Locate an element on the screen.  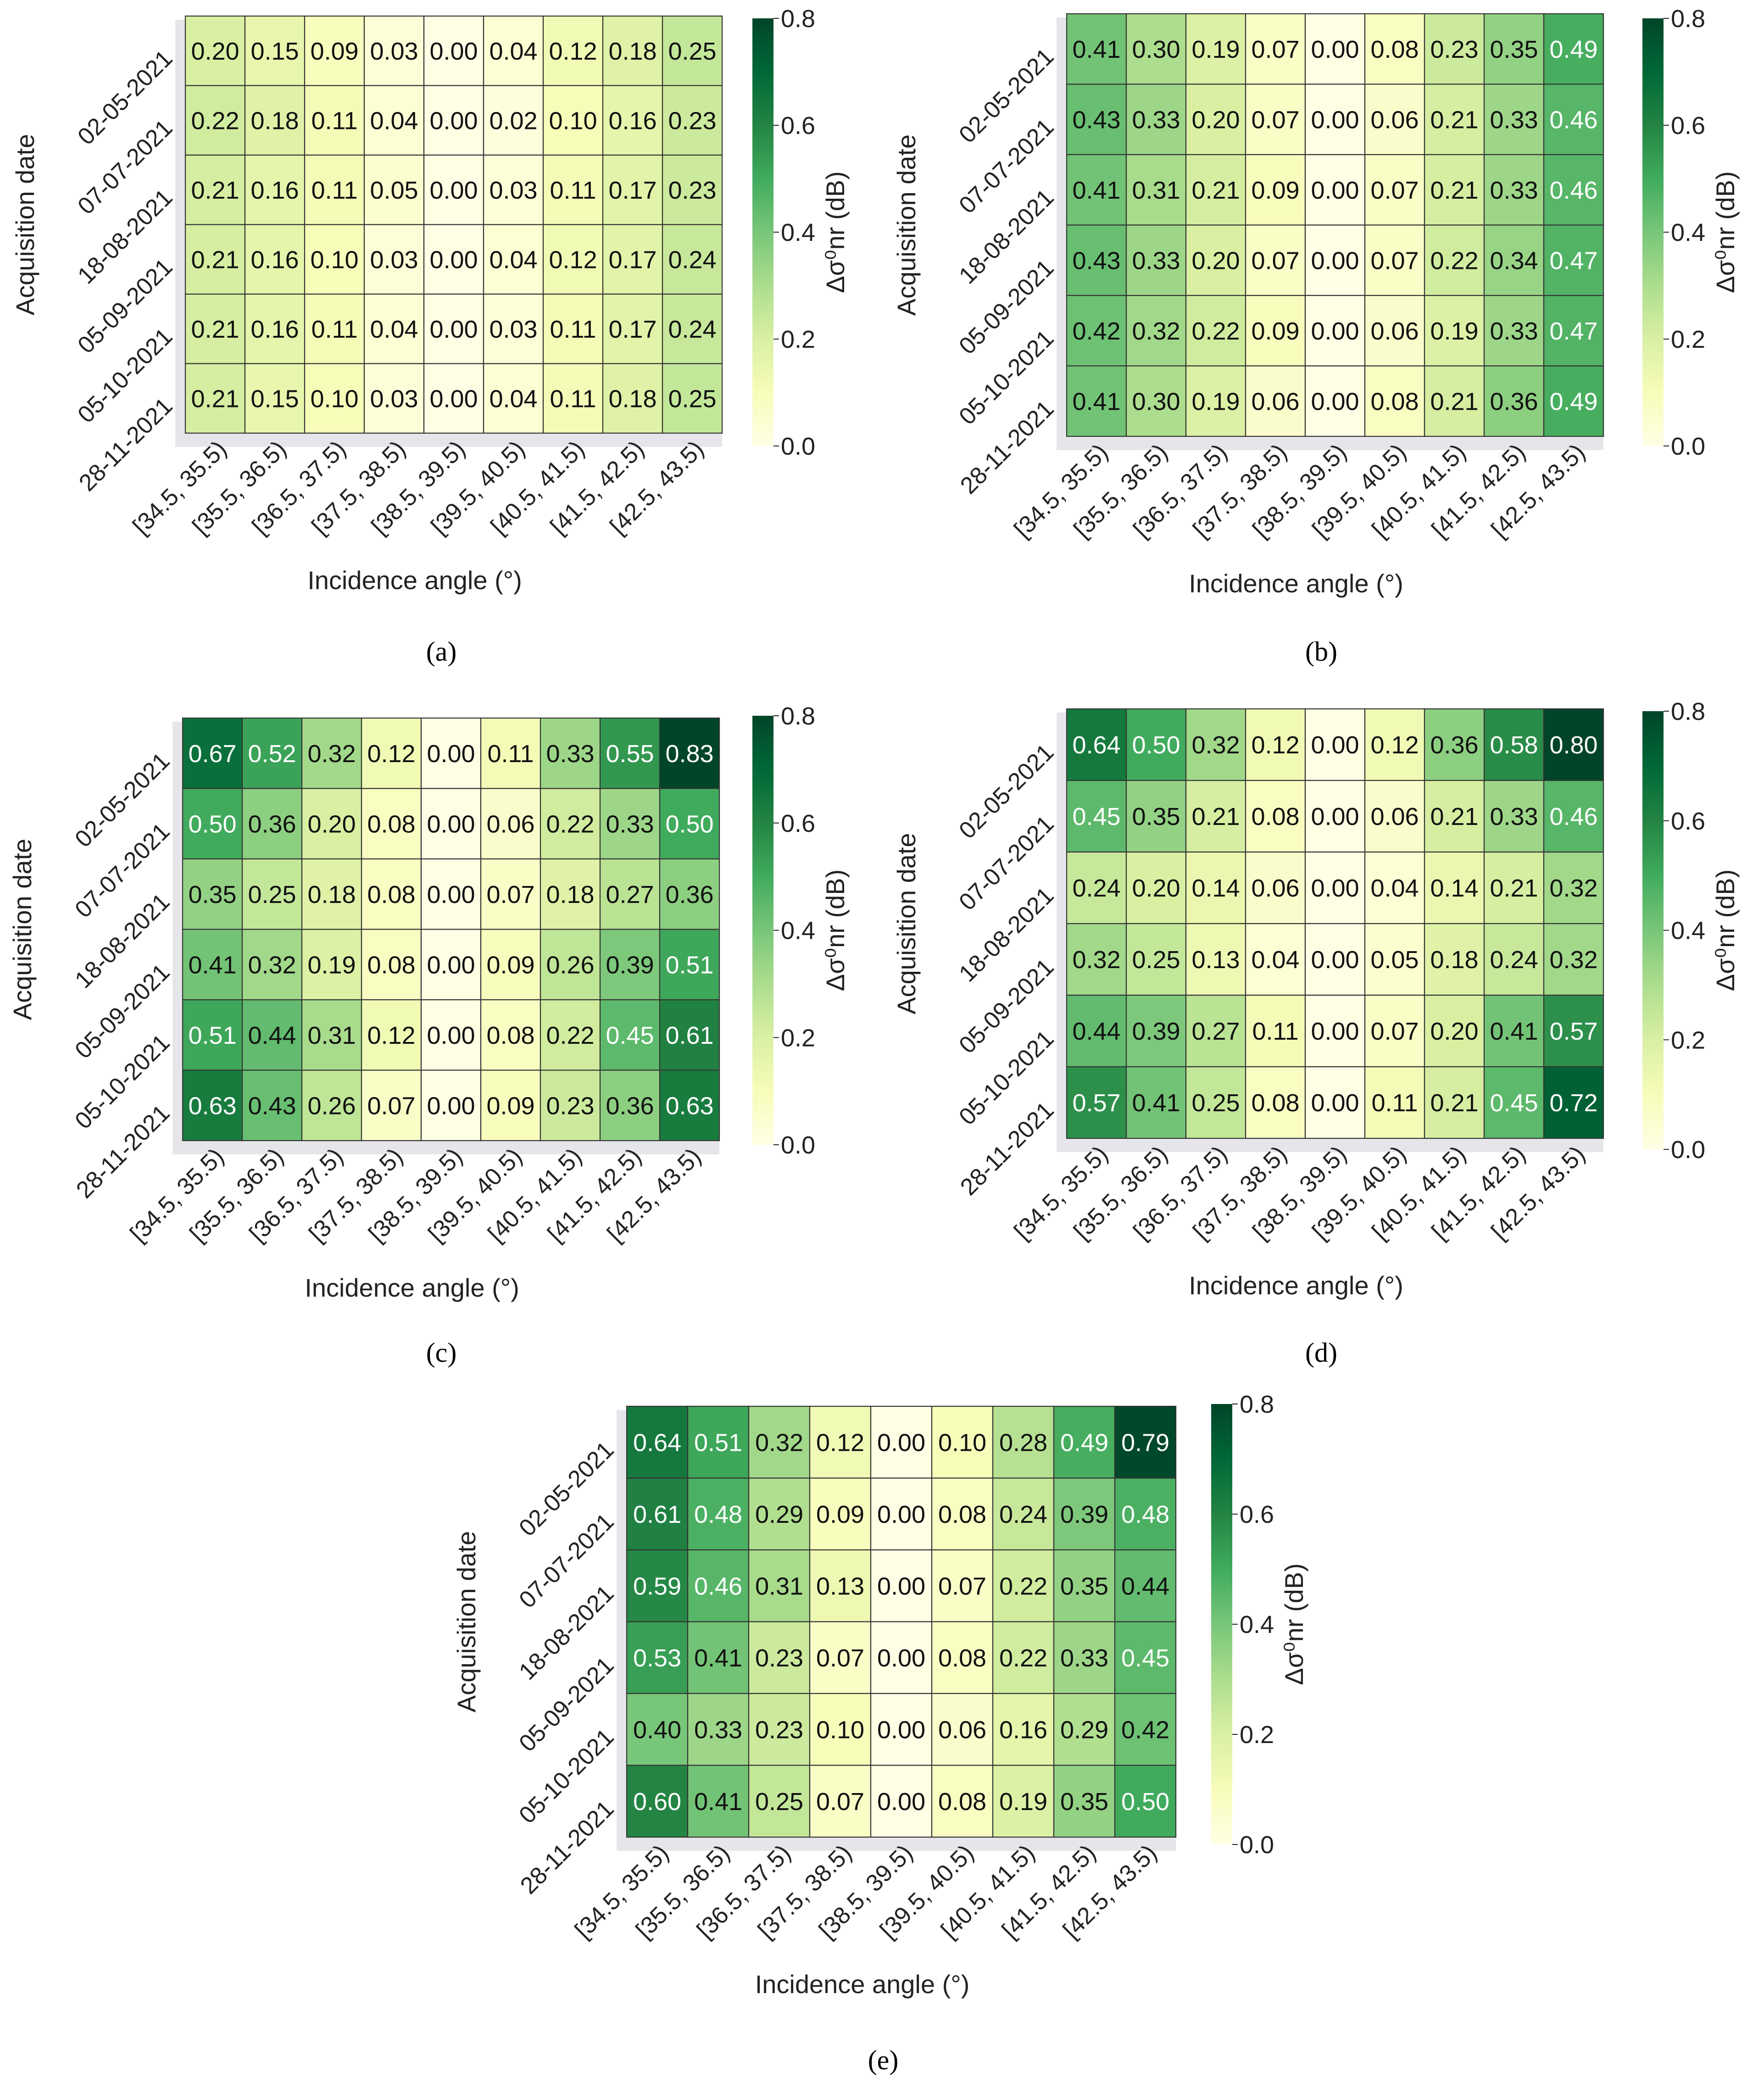
cell-value-r5-c6: 0.21 is located at coordinates (1454, 401).